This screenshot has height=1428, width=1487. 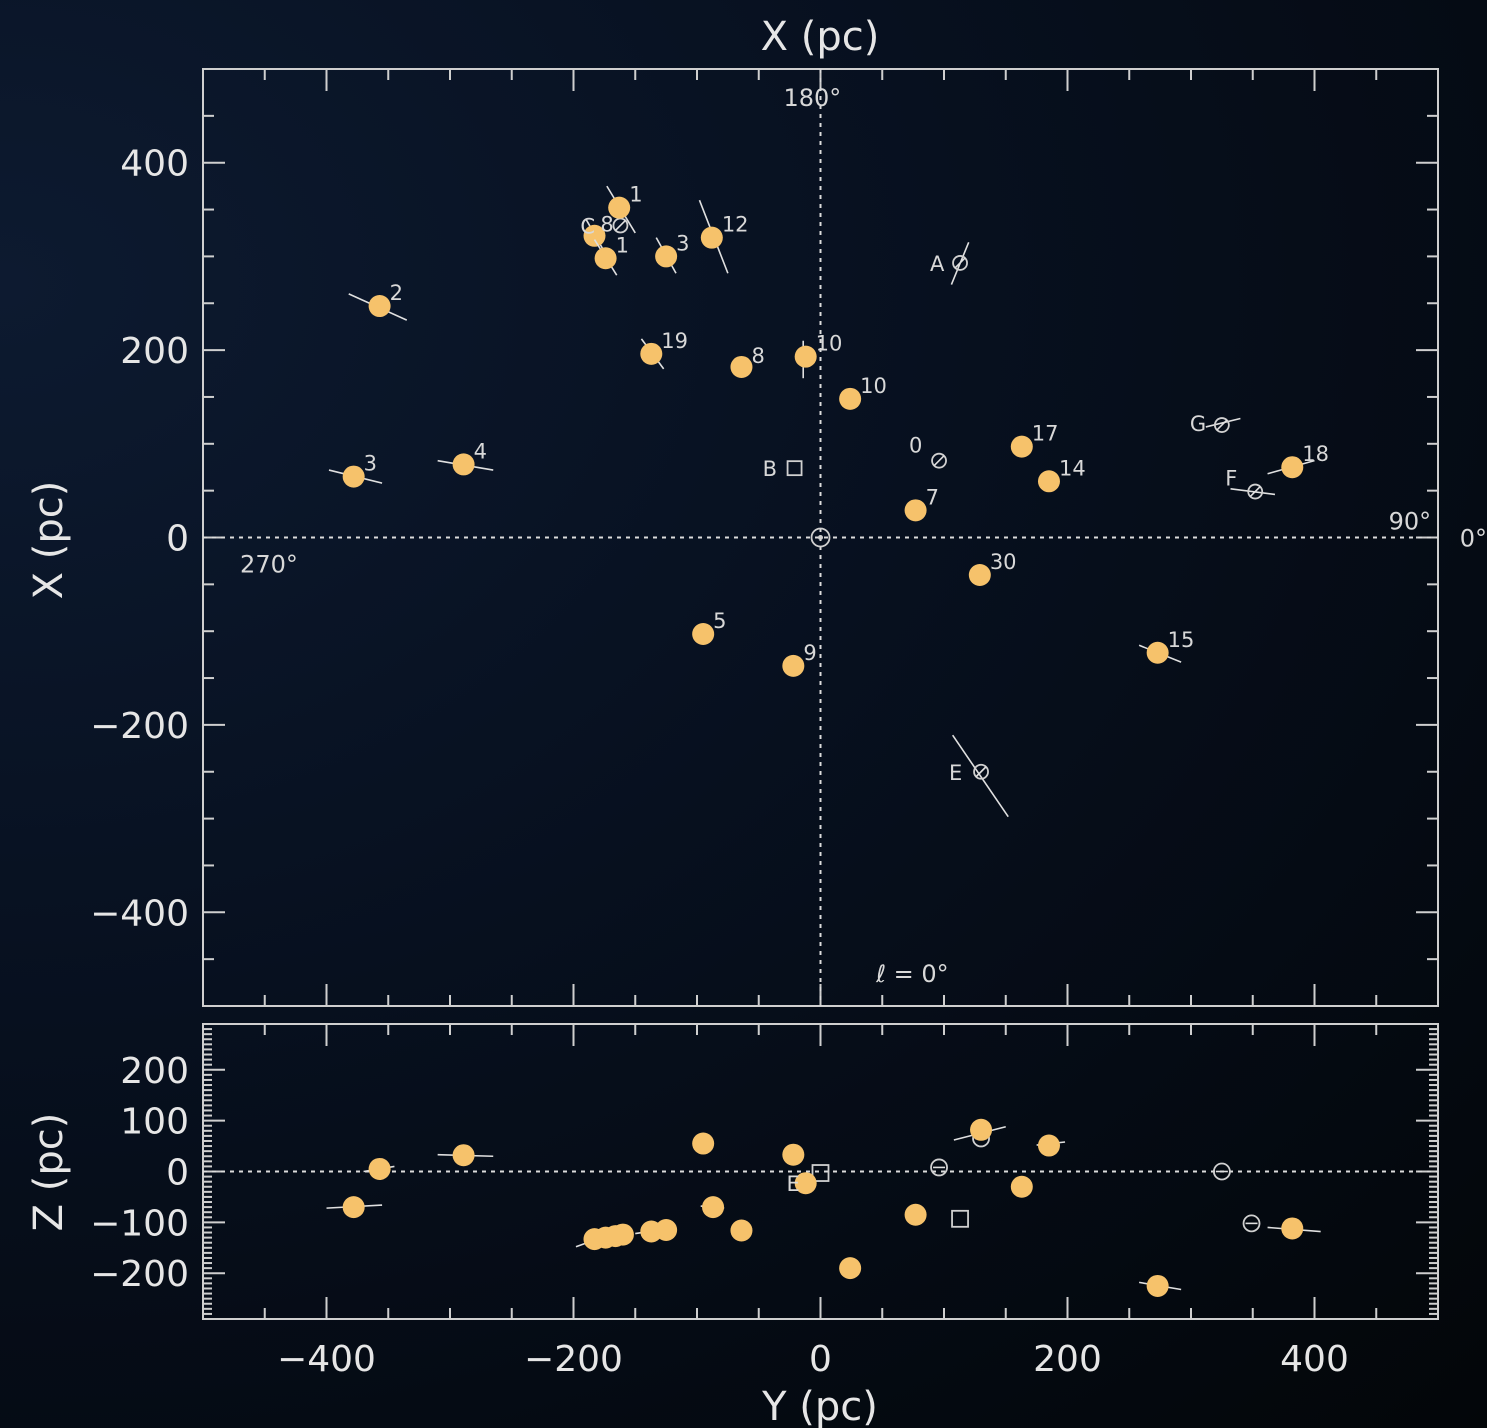 What do you see at coordinates (1067, 1359) in the screenshot?
I see `bottom-x-tick-label: 200` at bounding box center [1067, 1359].